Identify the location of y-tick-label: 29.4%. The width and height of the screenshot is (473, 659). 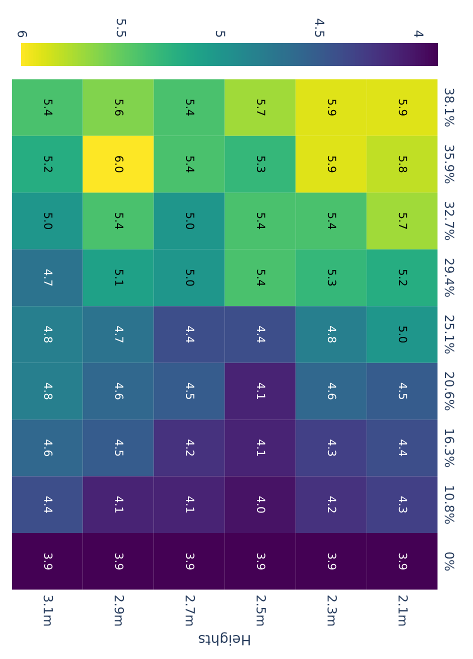
(449, 277).